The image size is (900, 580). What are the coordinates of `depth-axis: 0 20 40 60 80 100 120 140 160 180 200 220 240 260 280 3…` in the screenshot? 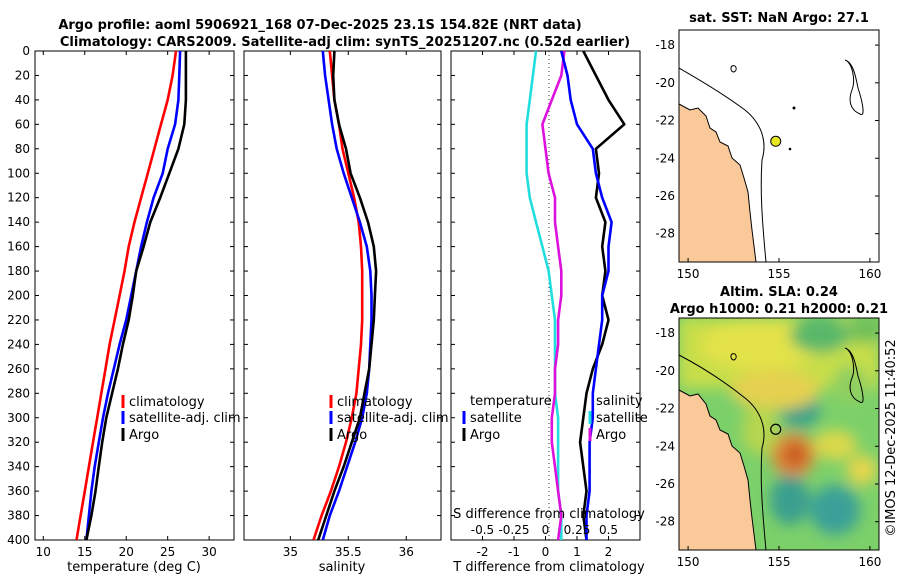 It's located at (18, 295).